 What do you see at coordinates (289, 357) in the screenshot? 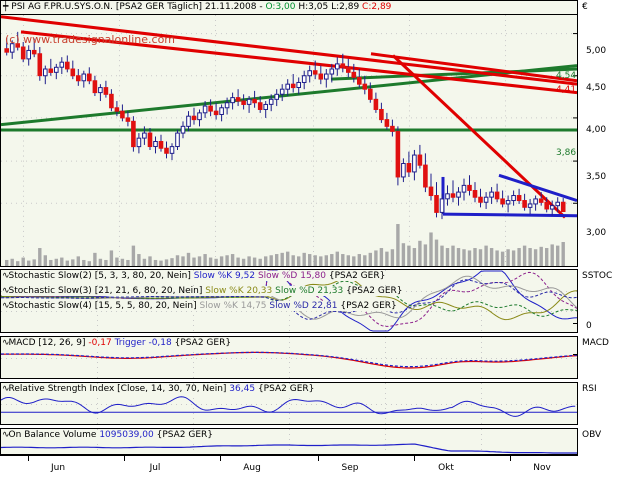
I see `macd-plot` at bounding box center [289, 357].